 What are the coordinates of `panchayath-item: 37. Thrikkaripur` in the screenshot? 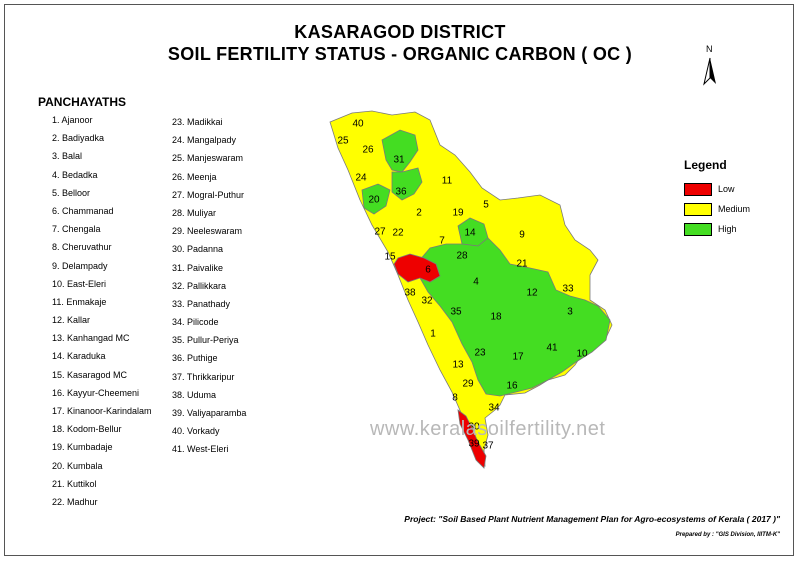 It's located at (203, 376).